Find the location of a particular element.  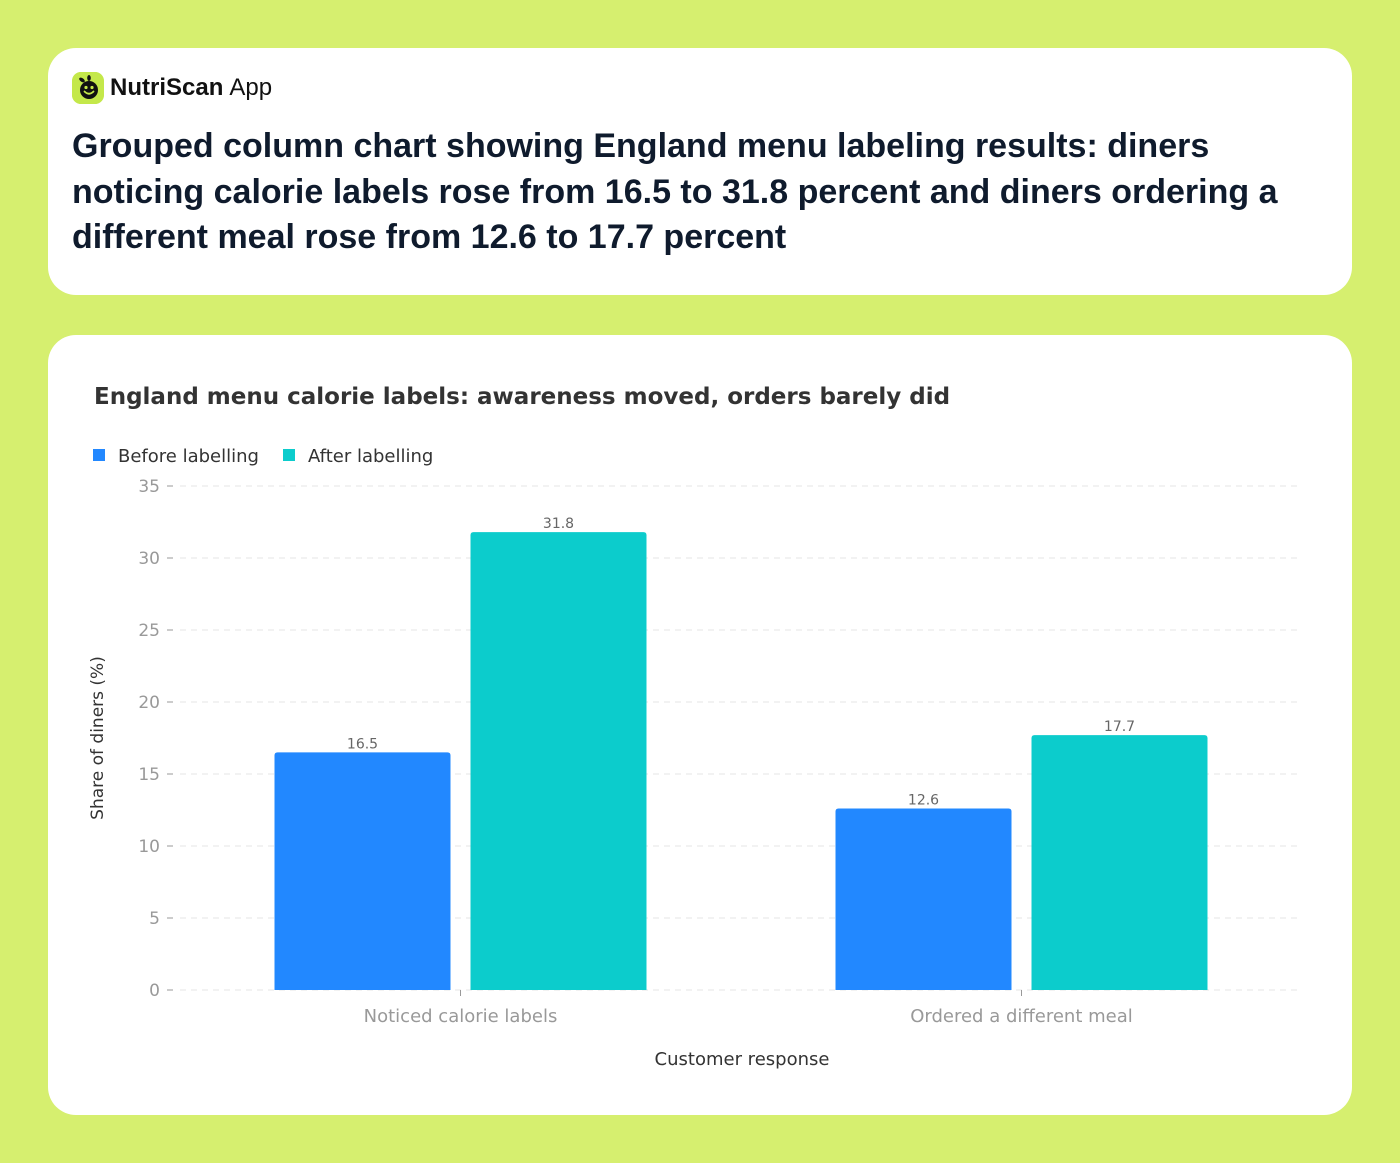

data-label: 31.8 is located at coordinates (558, 524).